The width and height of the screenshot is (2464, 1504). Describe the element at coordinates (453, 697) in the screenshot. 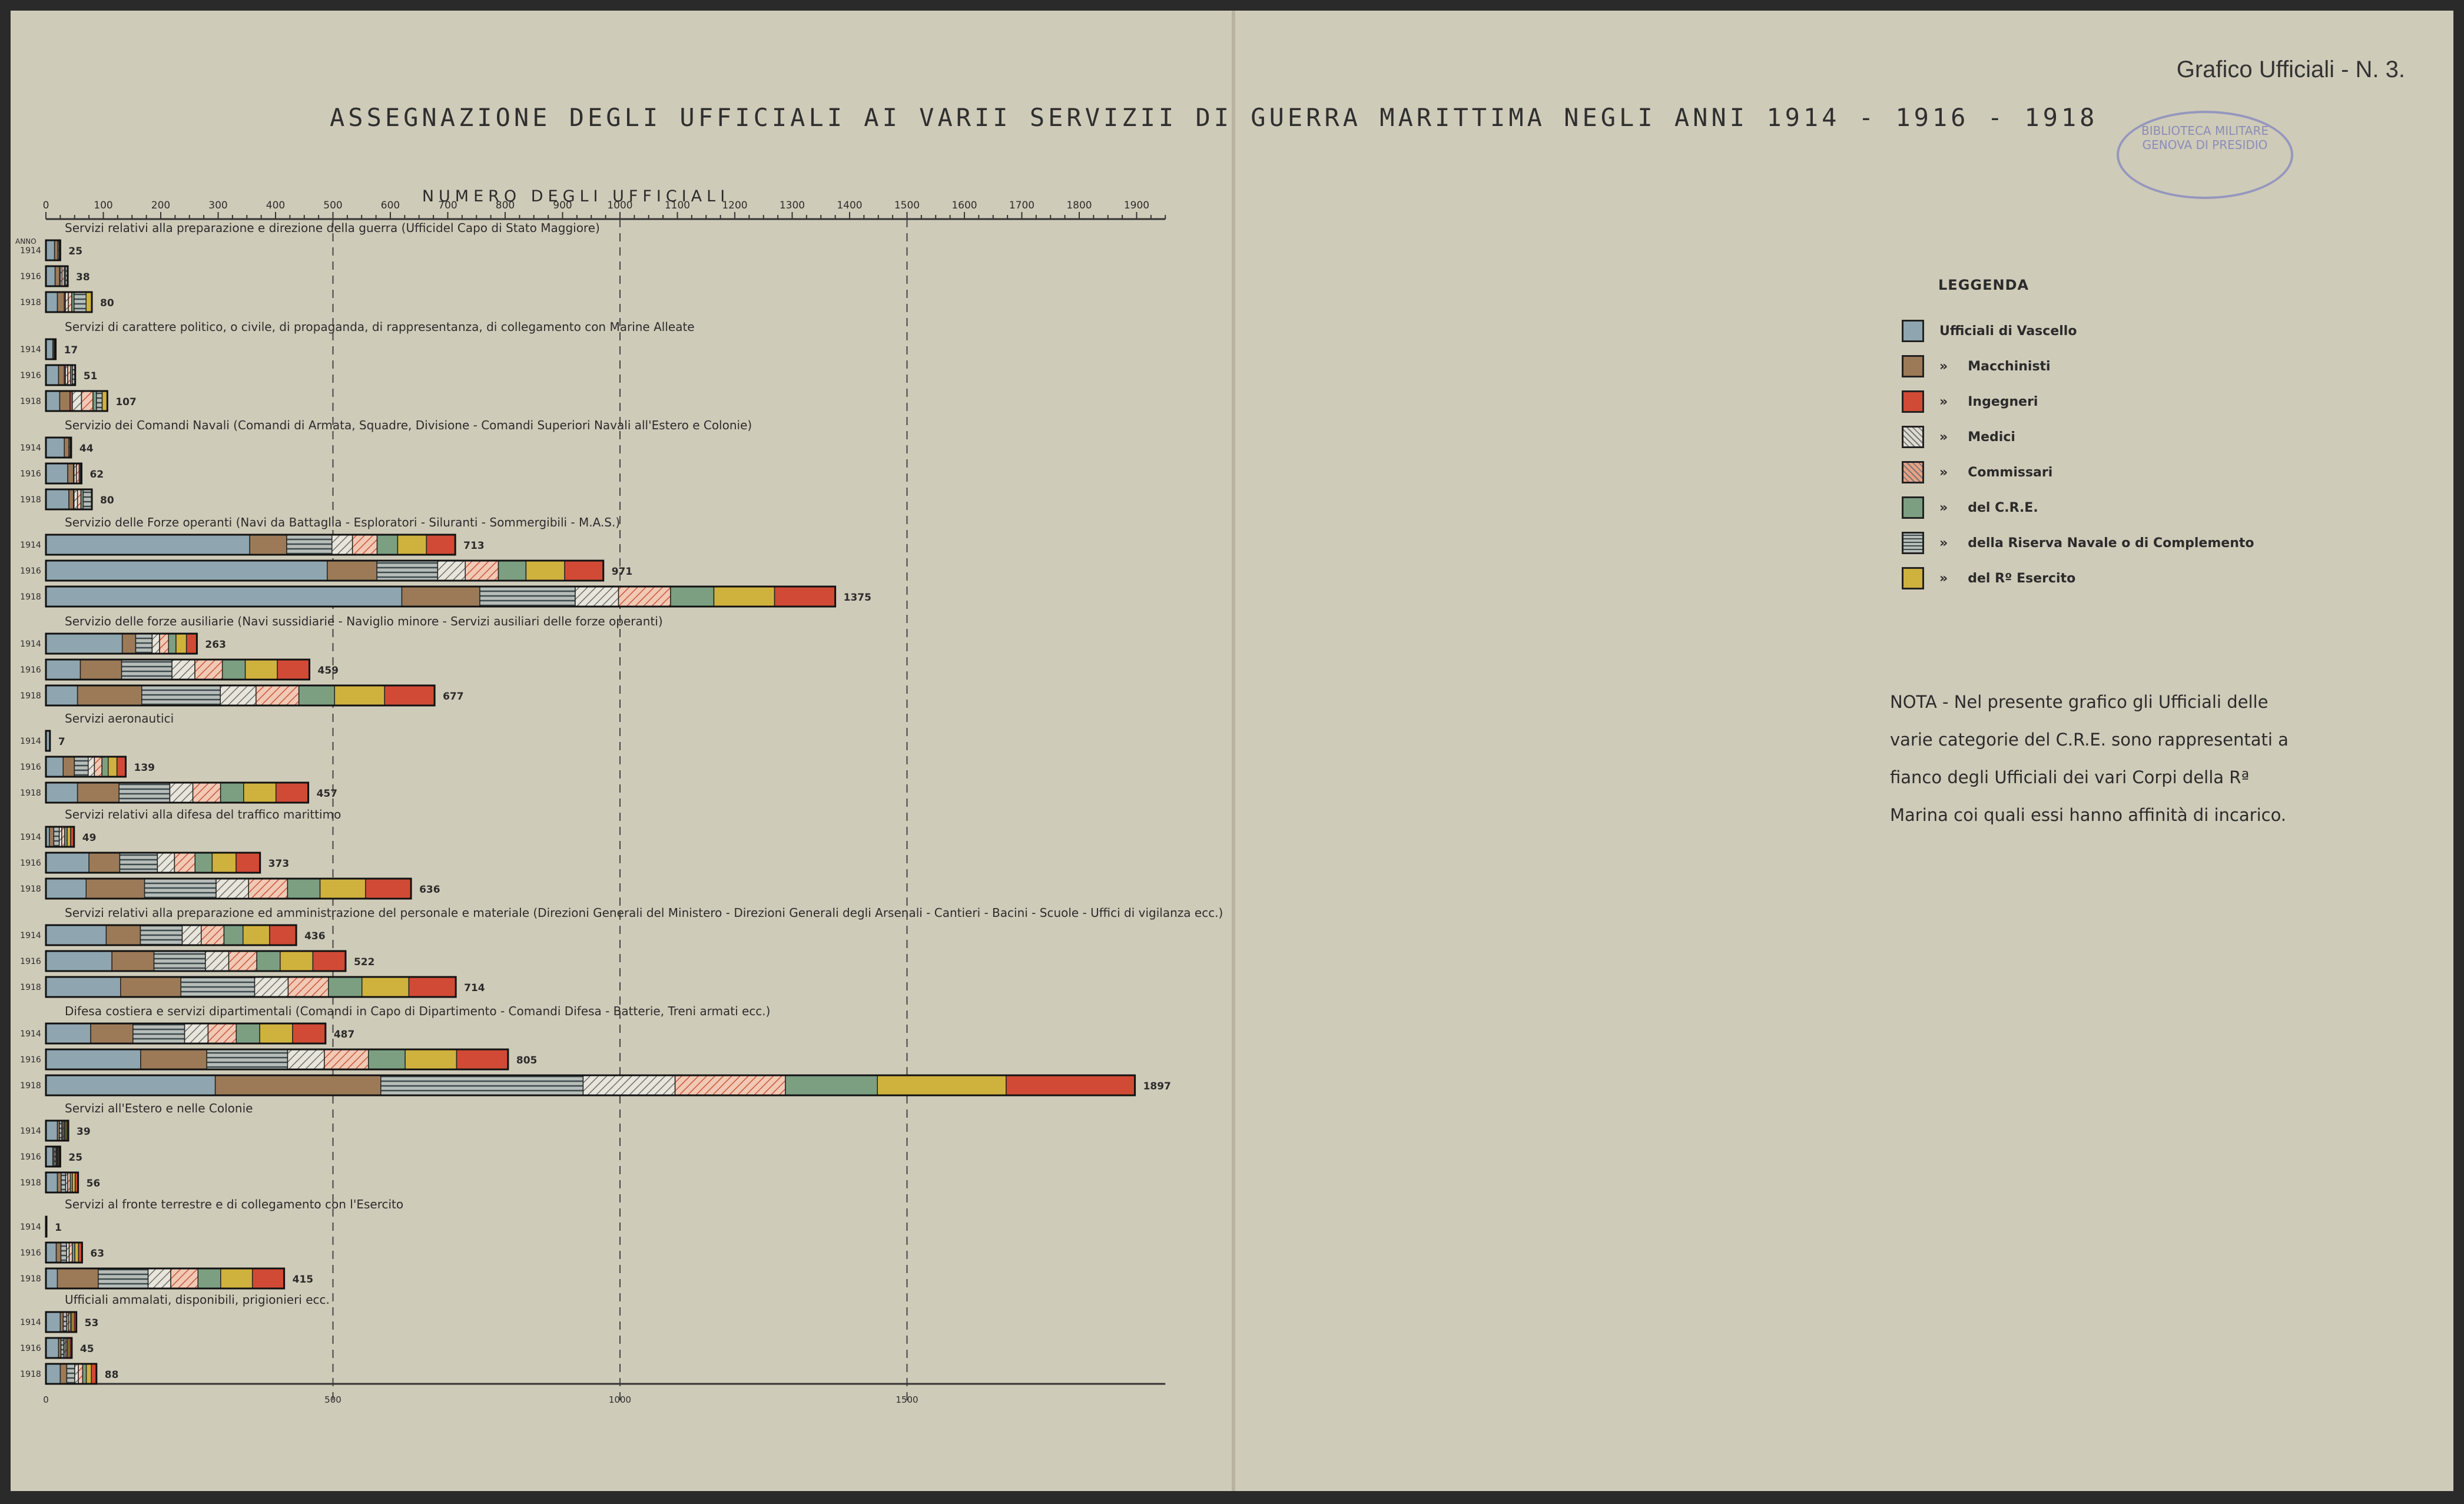

I see `bar-value-label: 677` at that location.